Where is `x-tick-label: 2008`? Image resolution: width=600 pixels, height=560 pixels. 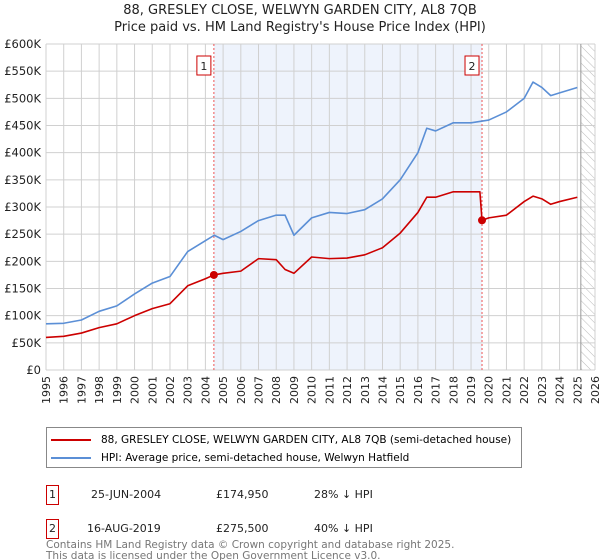
x-tick-label: 2008 is located at coordinates (276, 390).